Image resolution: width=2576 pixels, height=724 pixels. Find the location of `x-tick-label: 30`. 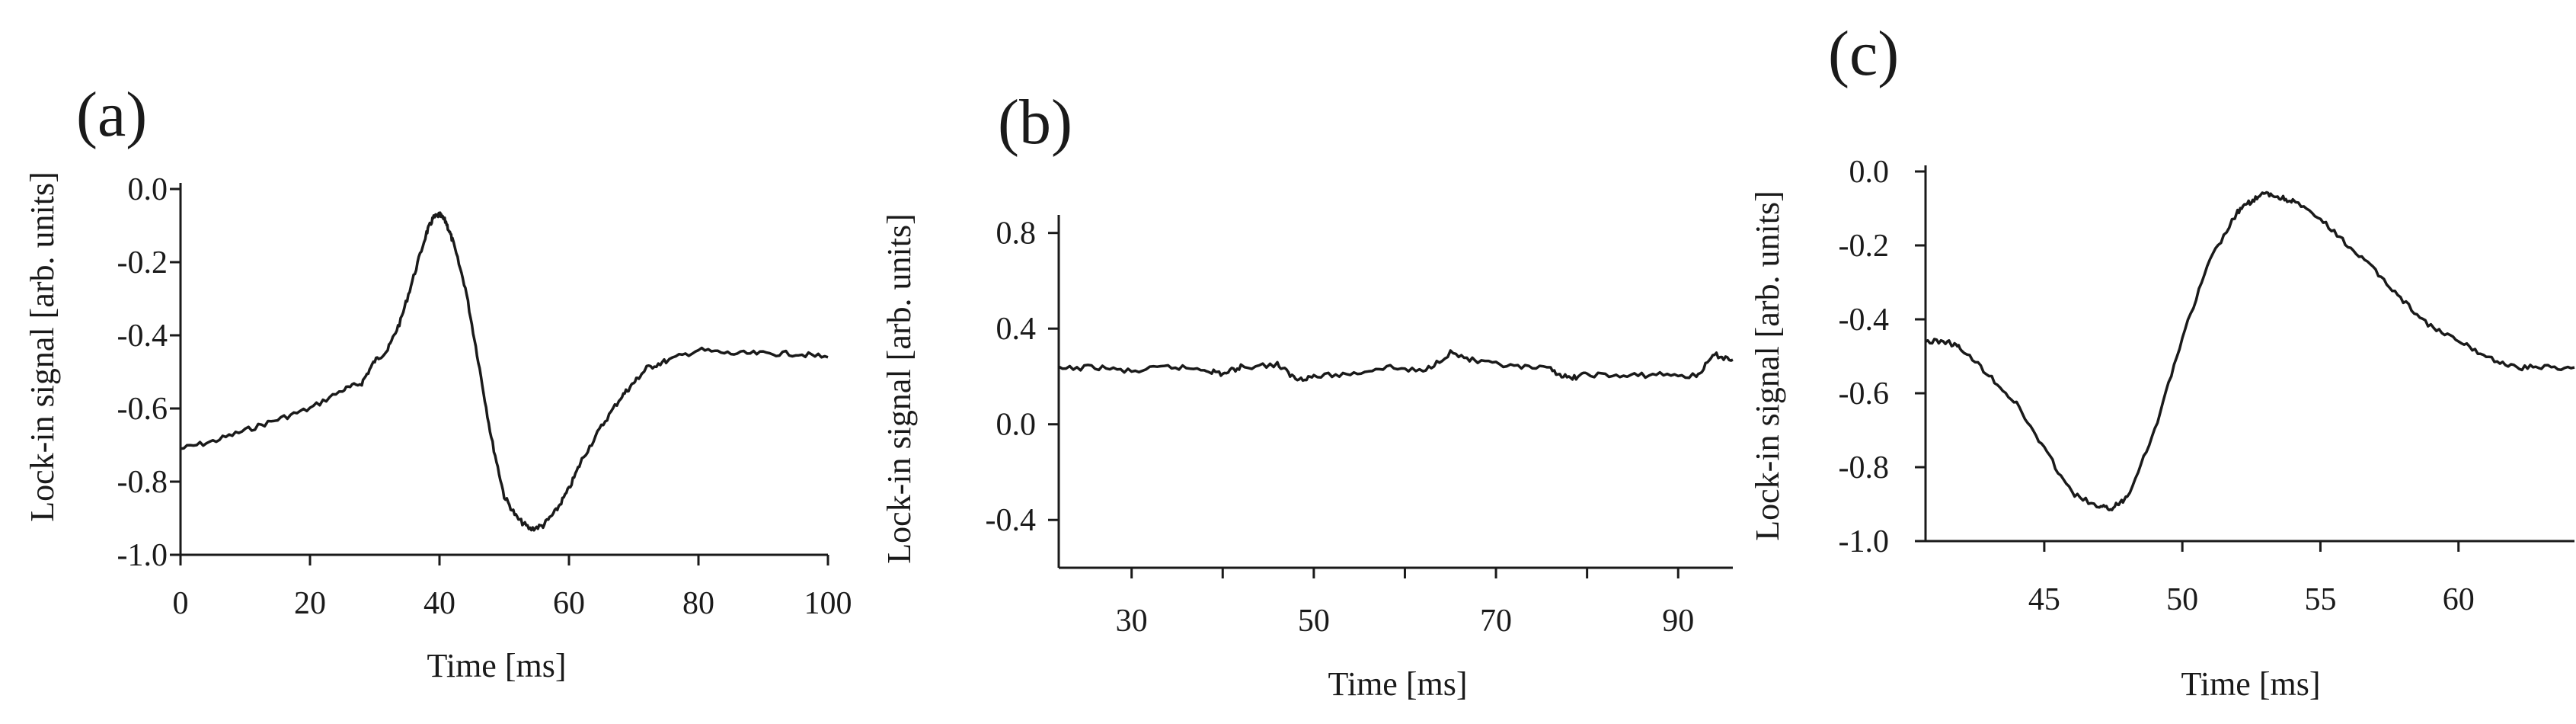

x-tick-label: 30 is located at coordinates (1132, 621).